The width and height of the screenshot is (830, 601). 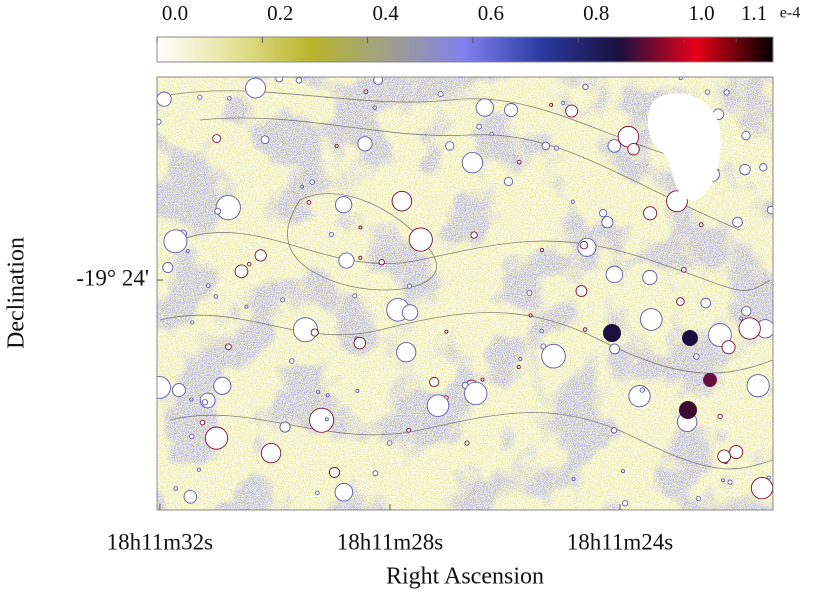 I want to click on colorbar-tick-label: 0.6, so click(x=491, y=13).